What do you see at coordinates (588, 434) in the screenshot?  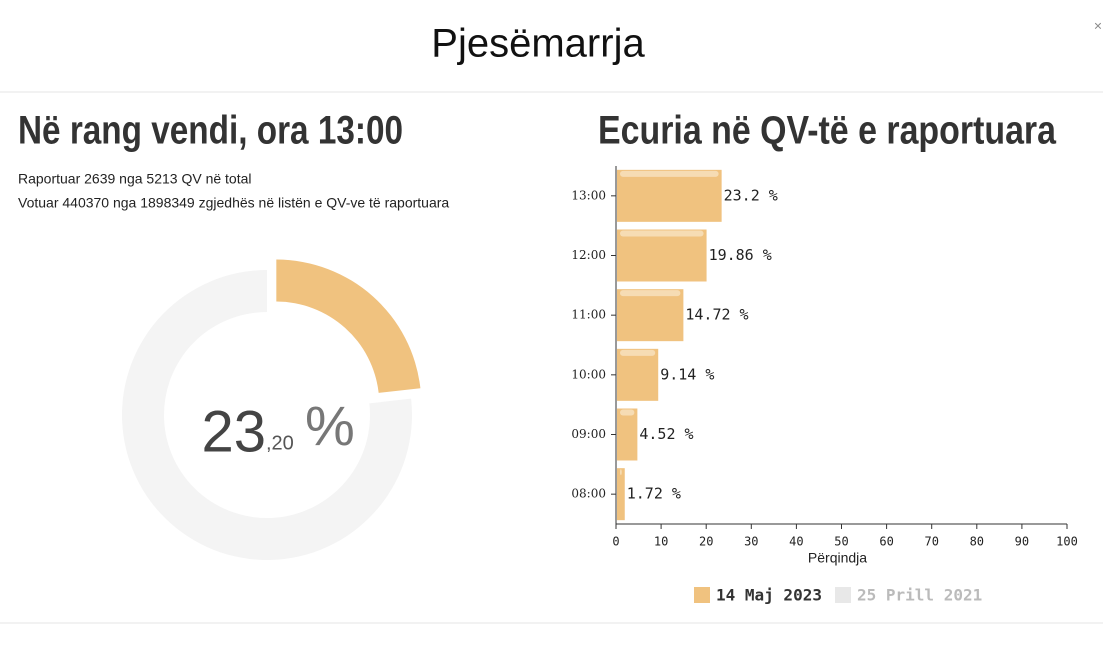 I see `y-tick-label: 09:00` at bounding box center [588, 434].